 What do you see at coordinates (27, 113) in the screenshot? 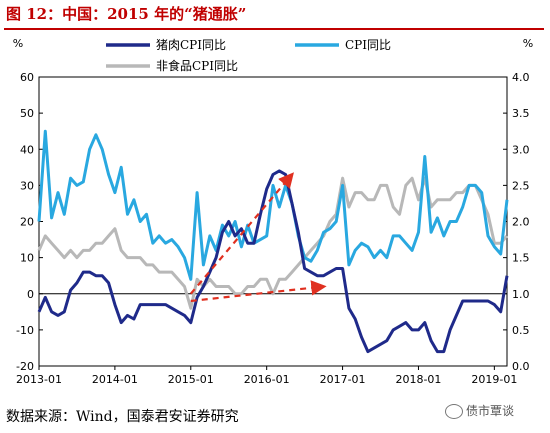
I see `left-tick-label: 50` at bounding box center [27, 113].